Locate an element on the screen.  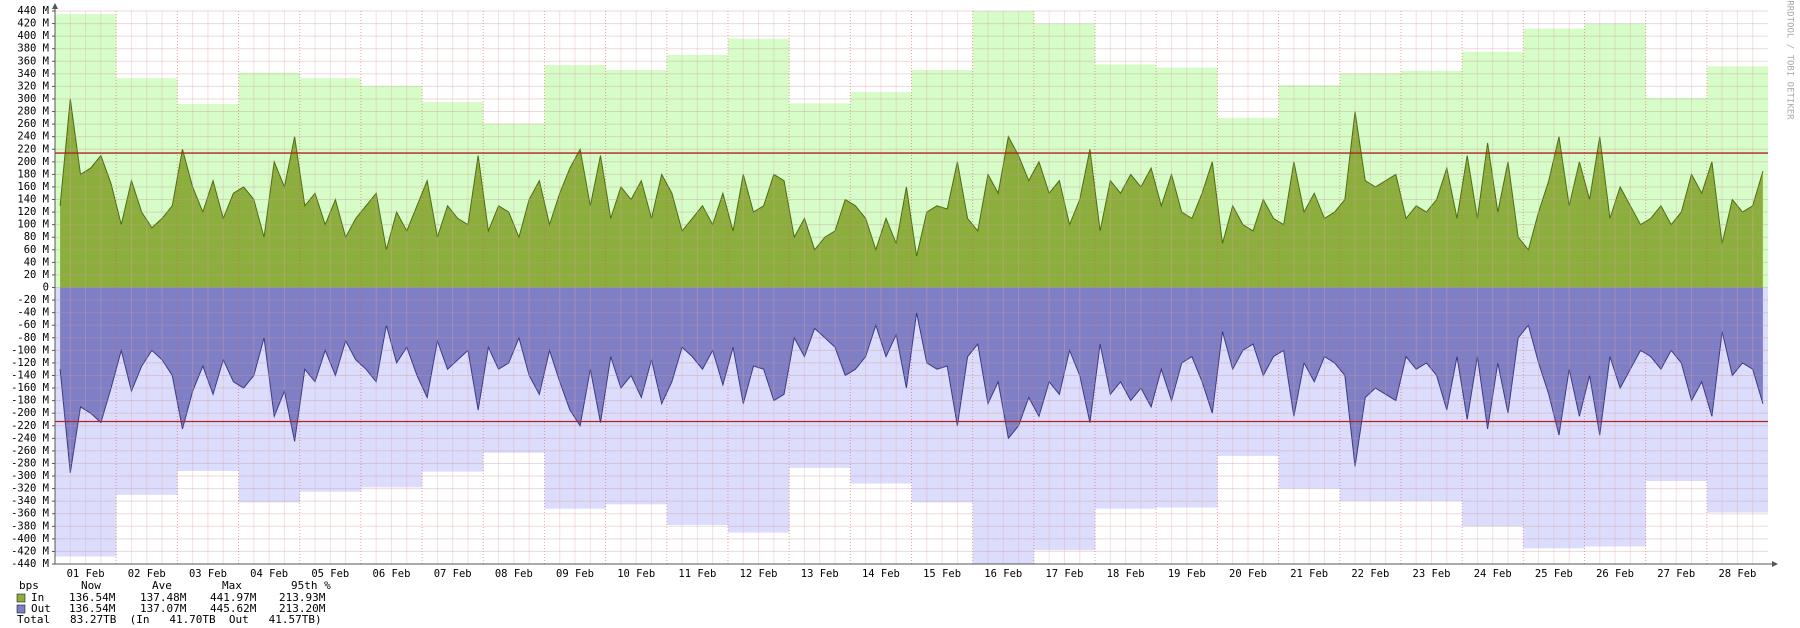
x-tick-label: 24 Feb is located at coordinates (1493, 574).